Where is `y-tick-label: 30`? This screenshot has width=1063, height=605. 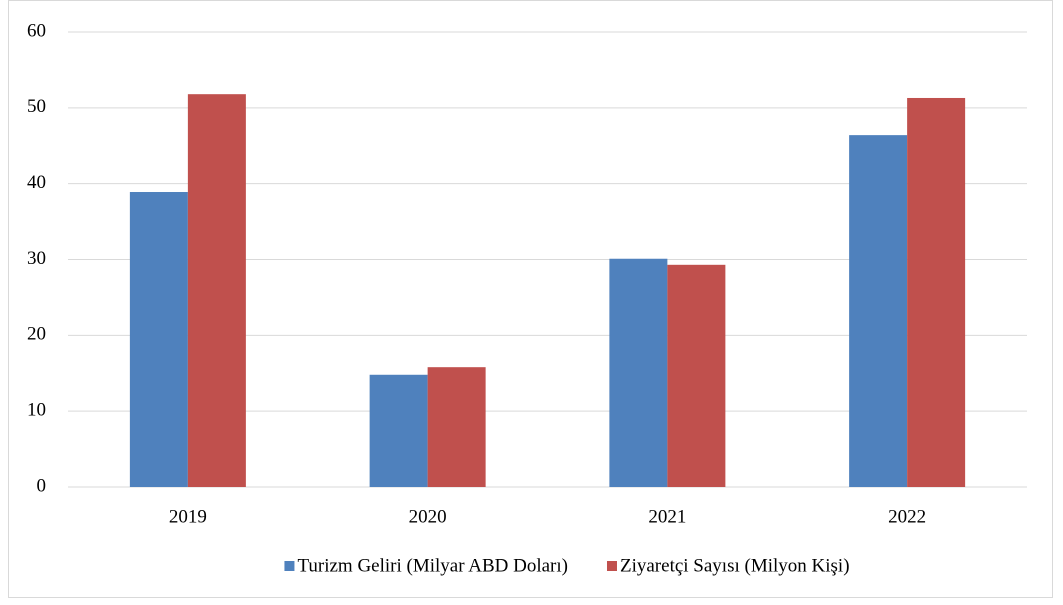
y-tick-label: 30 is located at coordinates (36, 258).